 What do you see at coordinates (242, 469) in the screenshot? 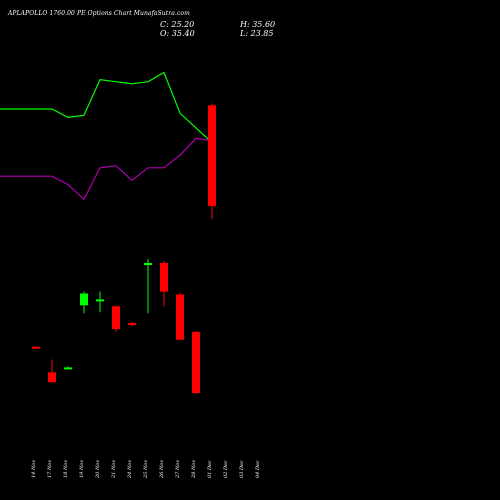
I see `x-tick-label: 03 Dec` at bounding box center [242, 469].